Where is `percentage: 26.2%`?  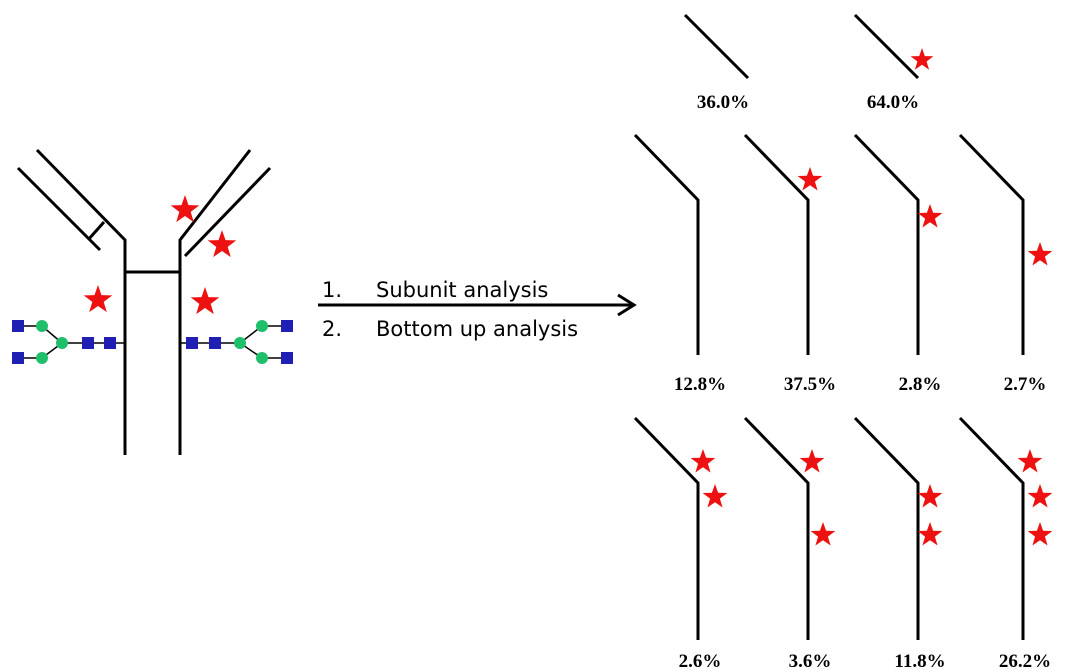 percentage: 26.2% is located at coordinates (1025, 660).